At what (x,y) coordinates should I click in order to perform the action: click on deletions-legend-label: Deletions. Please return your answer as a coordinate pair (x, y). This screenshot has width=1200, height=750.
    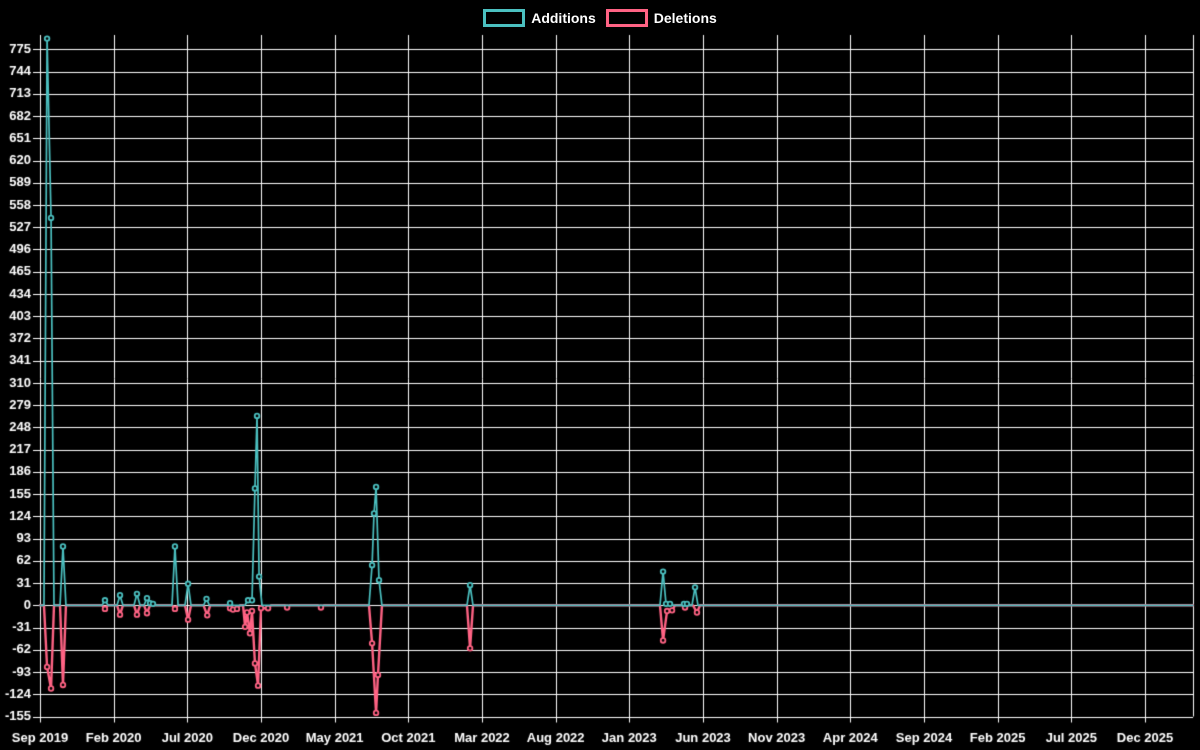
    Looking at the image, I should click on (685, 18).